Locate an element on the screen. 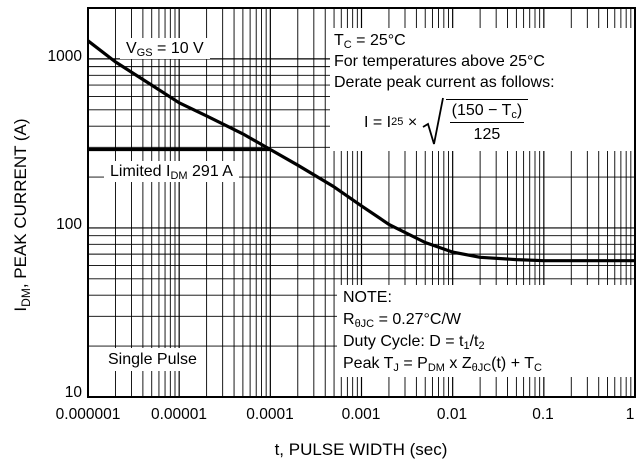 This screenshot has height=470, width=644. x-tick-label-1: 0.00001 is located at coordinates (179, 414).